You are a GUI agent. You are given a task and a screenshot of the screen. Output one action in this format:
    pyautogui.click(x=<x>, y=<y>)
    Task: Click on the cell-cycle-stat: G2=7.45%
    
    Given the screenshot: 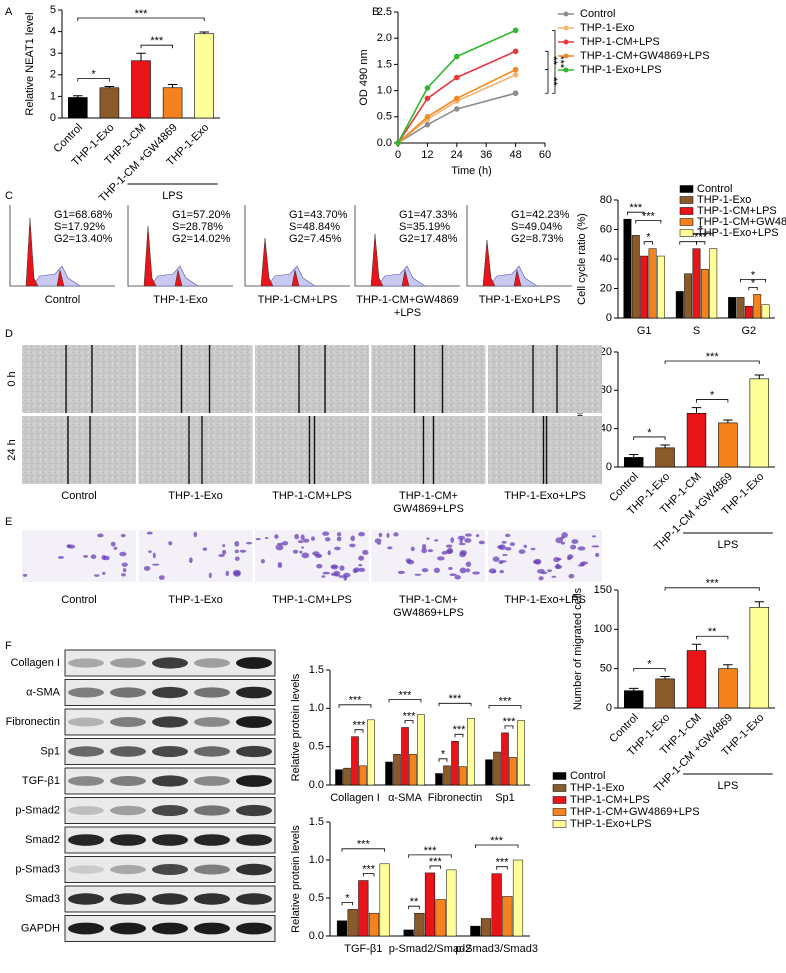 What is the action you would take?
    pyautogui.click(x=315, y=239)
    